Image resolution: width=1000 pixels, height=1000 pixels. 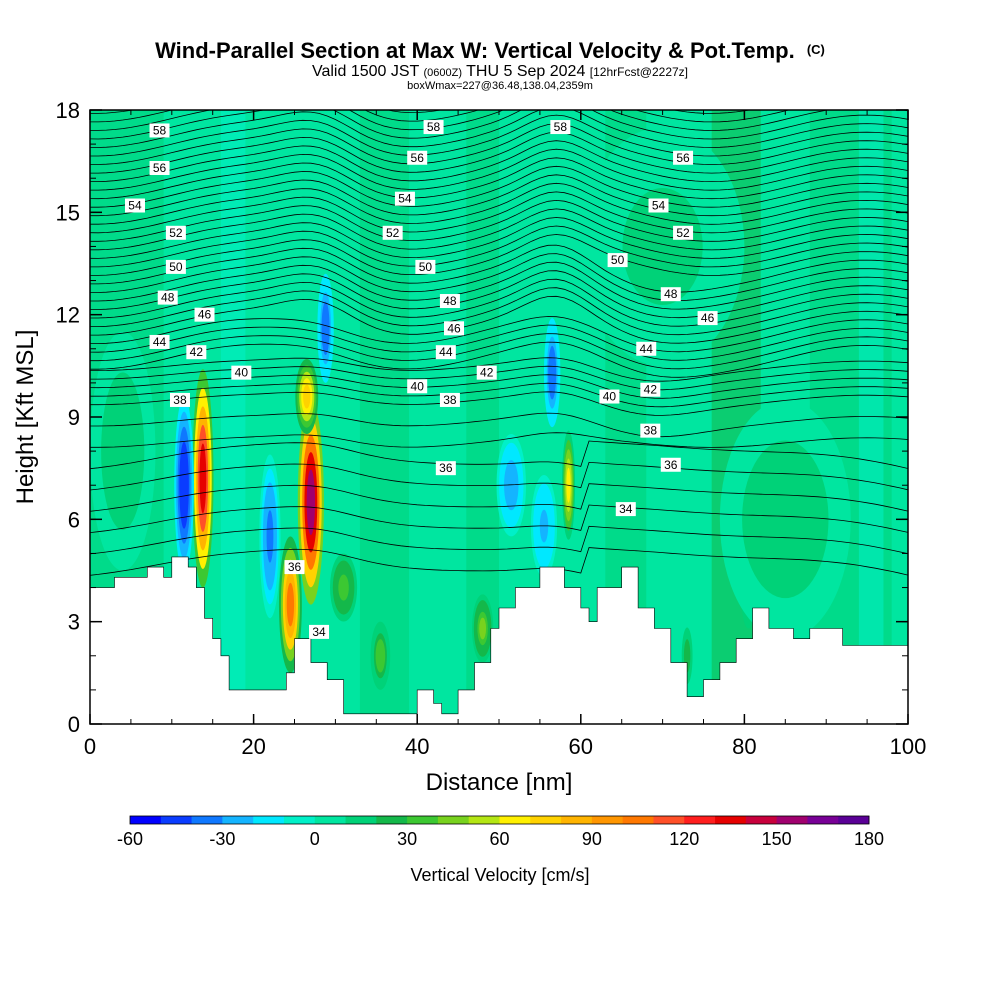 I want to click on theta-label: 52, so click(x=175, y=232).